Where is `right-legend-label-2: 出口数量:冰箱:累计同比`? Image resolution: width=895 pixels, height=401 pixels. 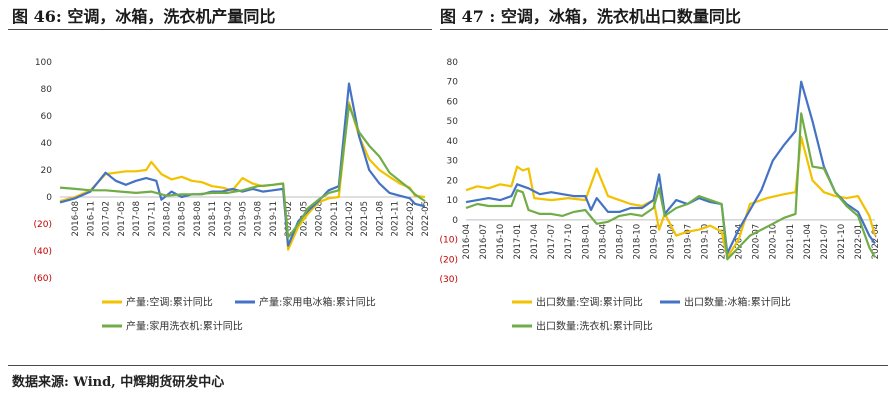 right-legend-label-2: 出口数量:冰箱:累计同比 is located at coordinates (737, 302).